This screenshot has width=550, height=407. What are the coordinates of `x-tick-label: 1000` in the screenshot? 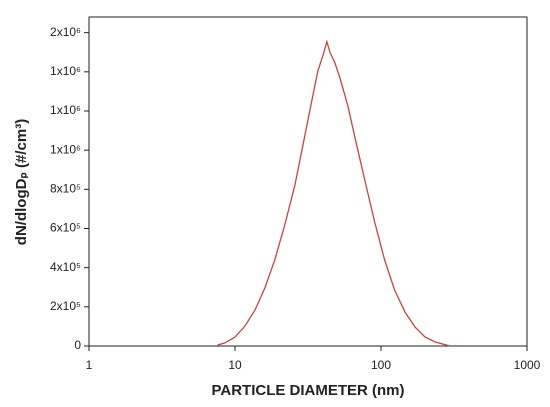 It's located at (527, 365).